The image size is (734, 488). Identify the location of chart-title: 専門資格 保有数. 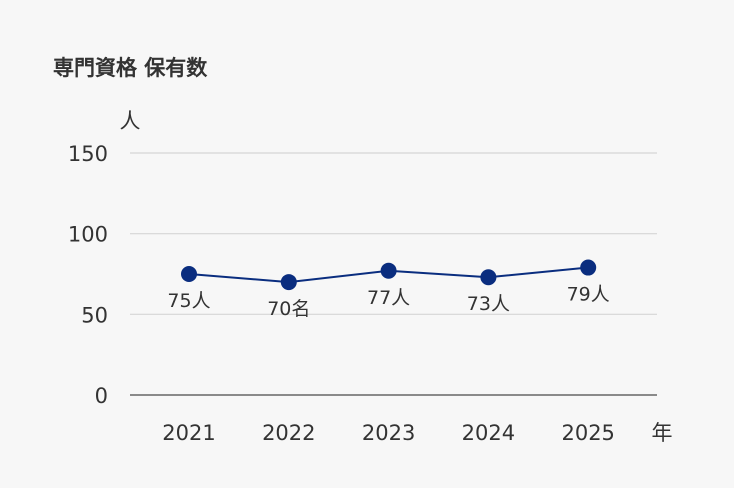
(130, 68).